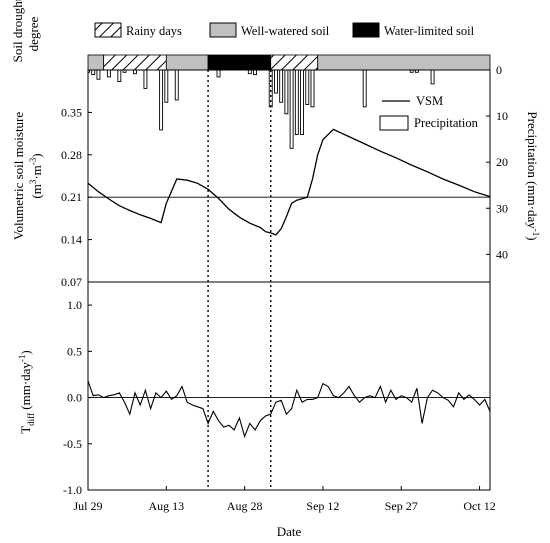 The image size is (550, 543). I want to click on vsm-ytick-label: 0.21, so click(71, 197).